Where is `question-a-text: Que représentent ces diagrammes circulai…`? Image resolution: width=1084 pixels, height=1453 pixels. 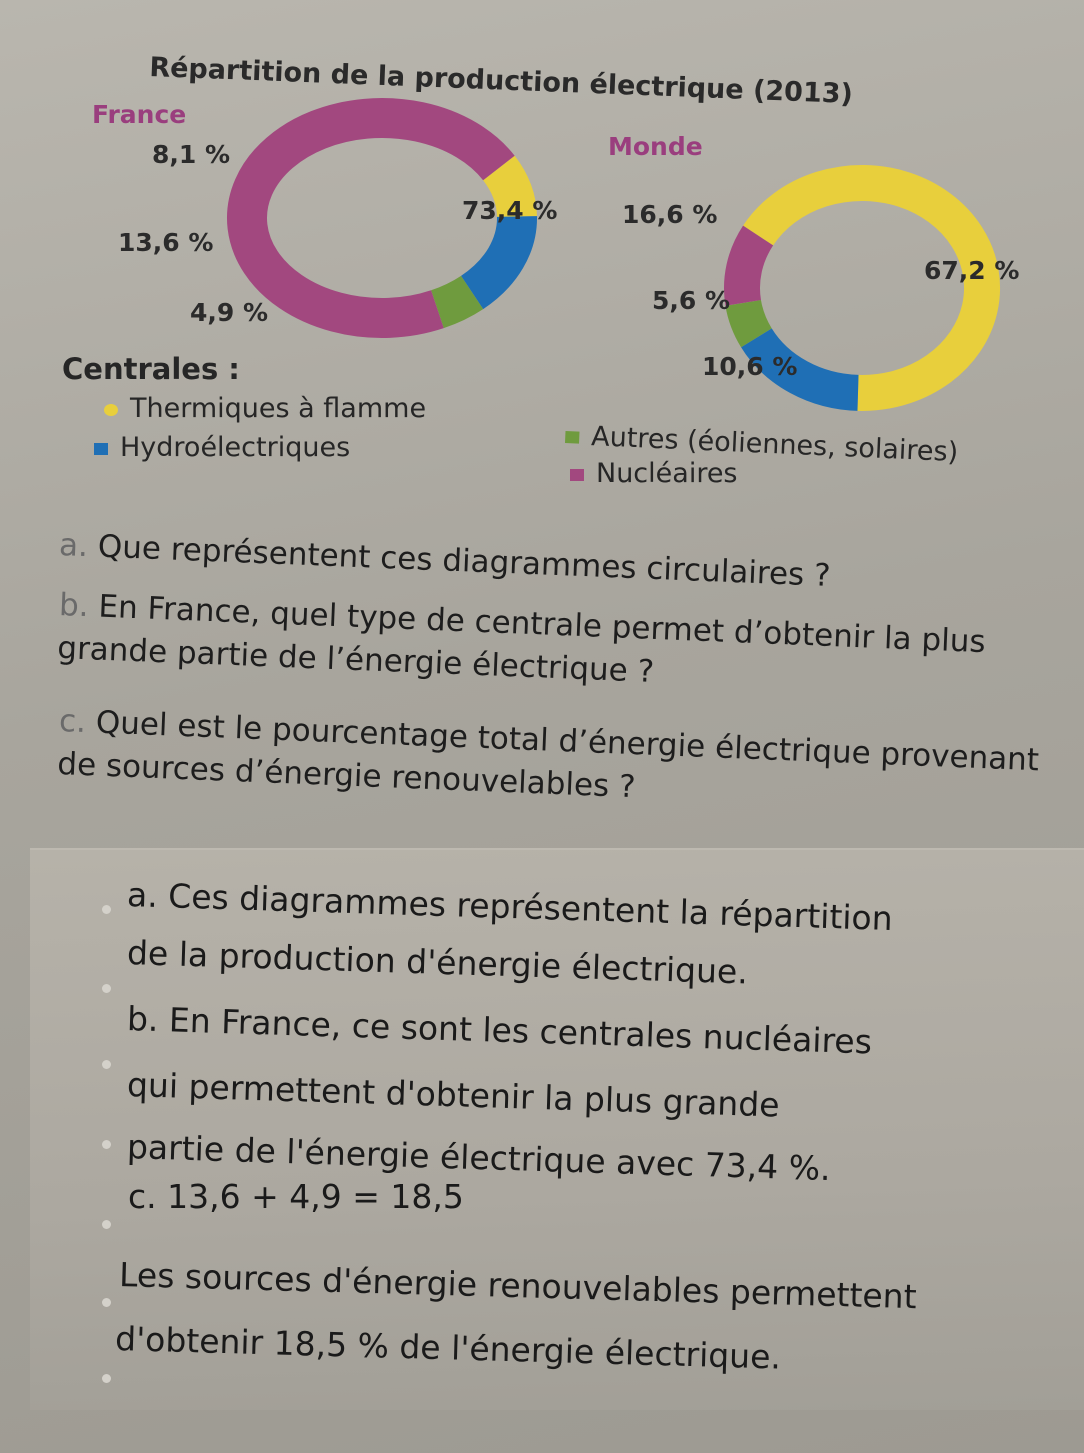 question-a-text: Que représentent ces diagrammes circulai… is located at coordinates (464, 561).